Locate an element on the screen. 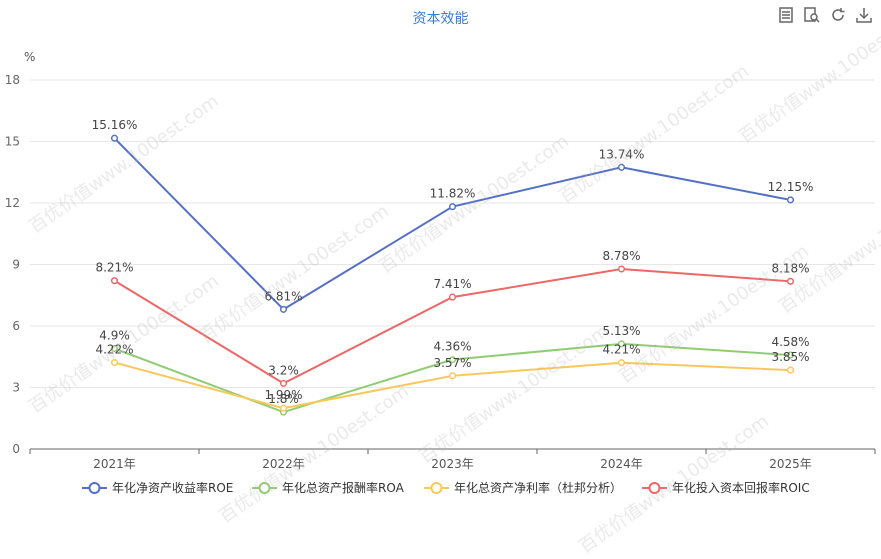  x-tick-label: 2022年 is located at coordinates (283, 464).